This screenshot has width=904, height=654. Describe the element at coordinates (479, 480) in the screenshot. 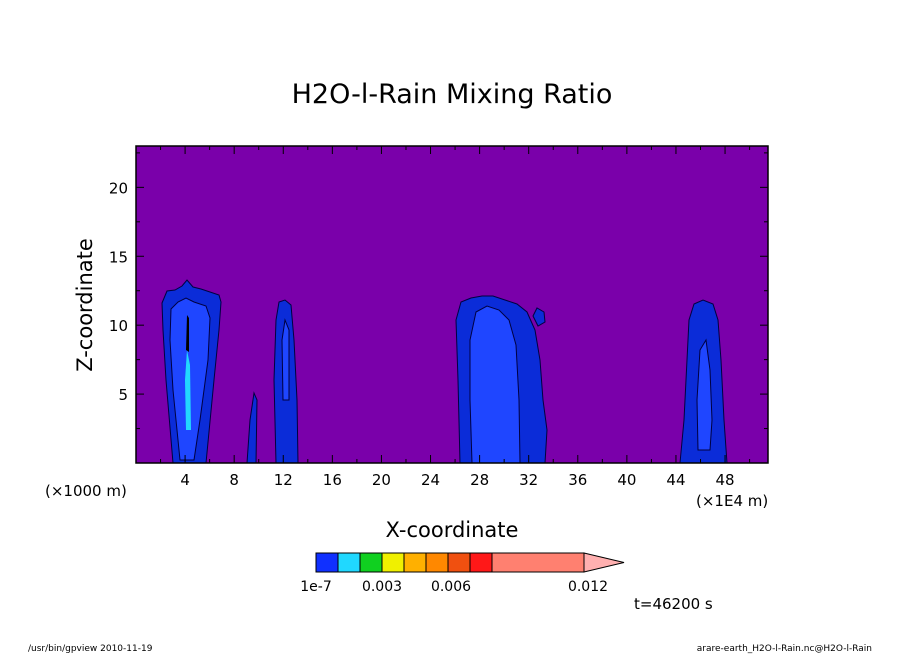

I see `x-tick-label: 28` at that location.